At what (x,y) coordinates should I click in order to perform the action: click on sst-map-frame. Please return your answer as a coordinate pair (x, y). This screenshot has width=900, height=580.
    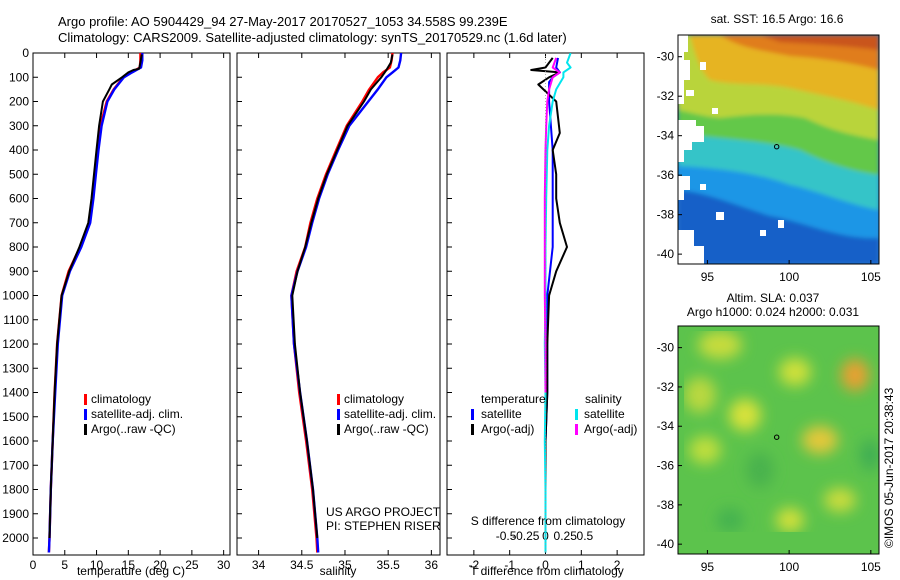
    Looking at the image, I should click on (778, 149).